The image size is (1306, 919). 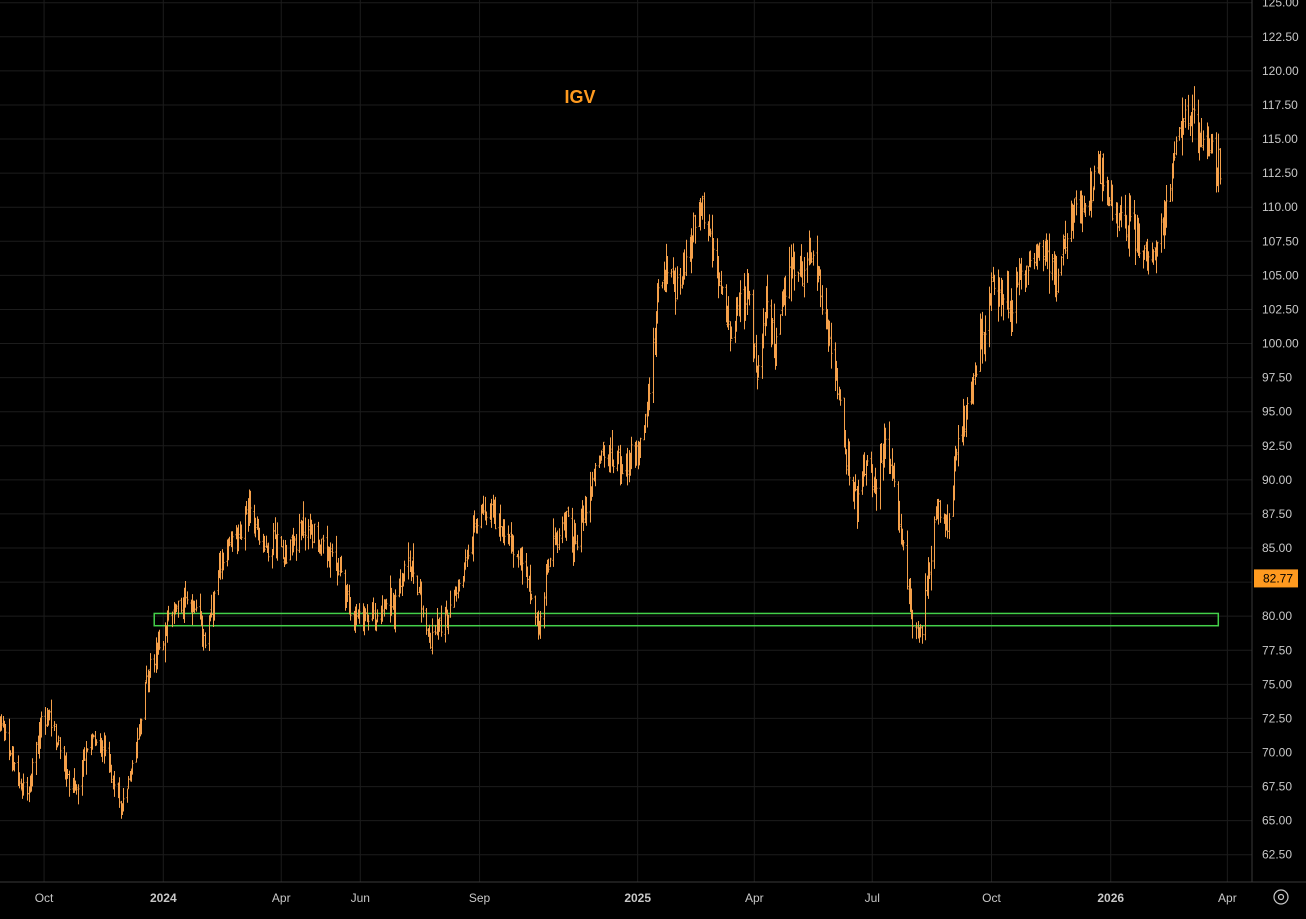 I want to click on y-tick-label: 80.00, so click(x=1277, y=616).